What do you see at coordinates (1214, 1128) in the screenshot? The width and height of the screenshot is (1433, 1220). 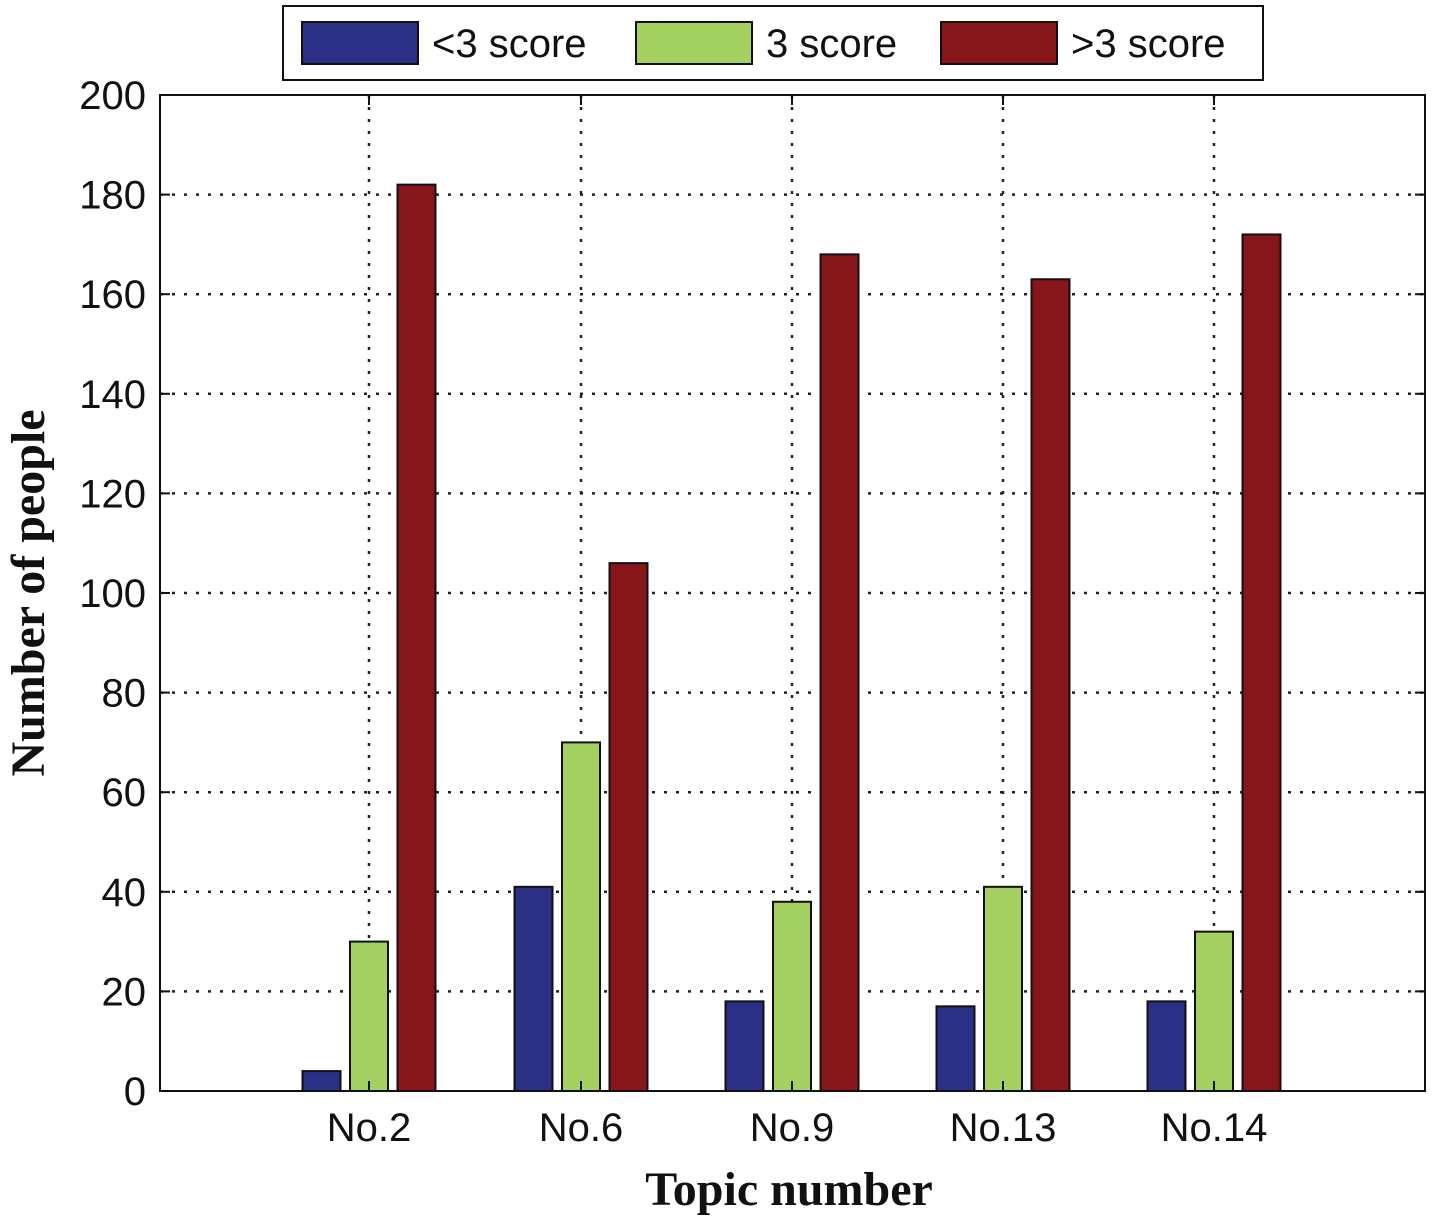 I see `x-tick-label: No.14` at bounding box center [1214, 1128].